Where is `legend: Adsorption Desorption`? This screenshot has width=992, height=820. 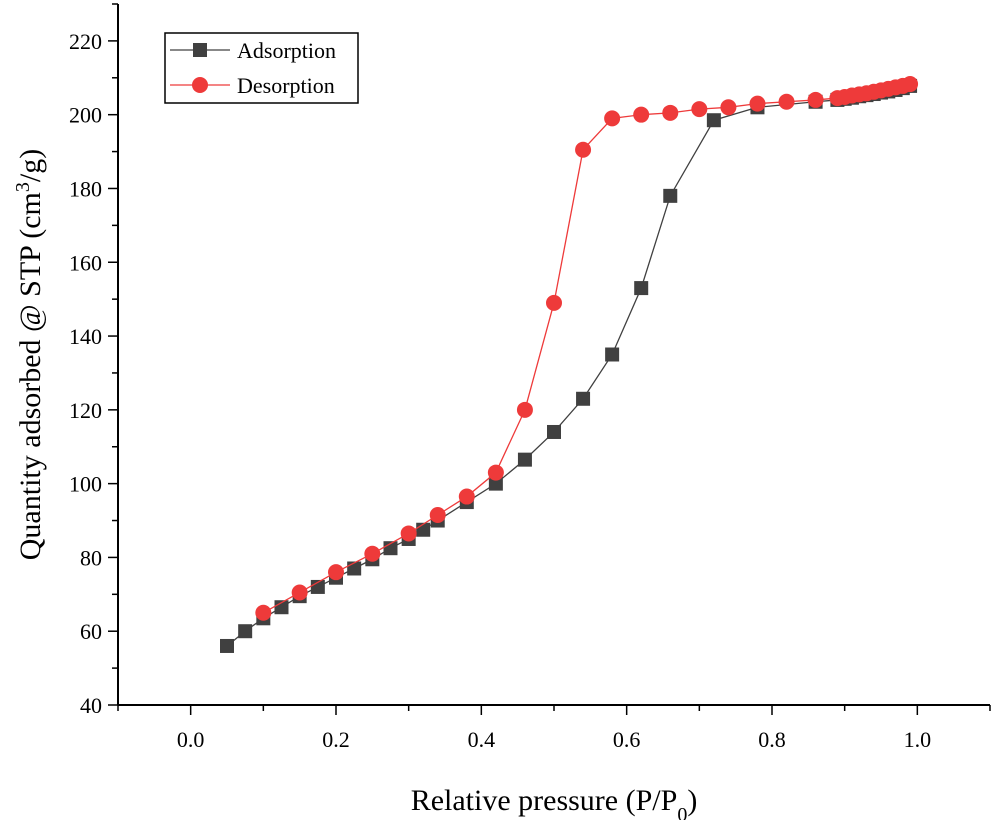 legend: Adsorption Desorption is located at coordinates (261, 68).